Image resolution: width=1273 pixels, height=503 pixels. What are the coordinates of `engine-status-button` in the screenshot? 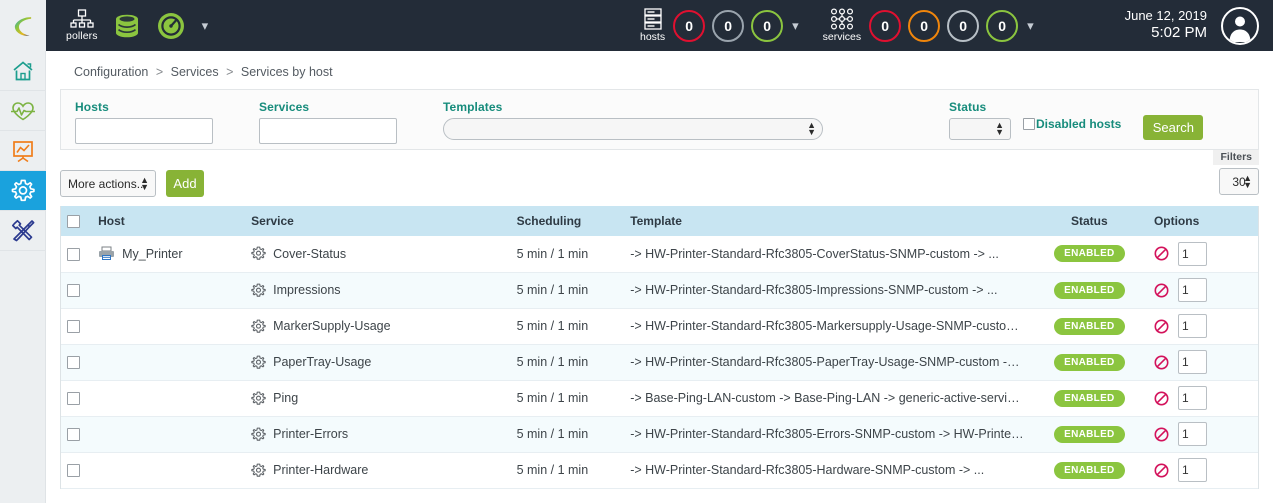 It's located at (171, 26).